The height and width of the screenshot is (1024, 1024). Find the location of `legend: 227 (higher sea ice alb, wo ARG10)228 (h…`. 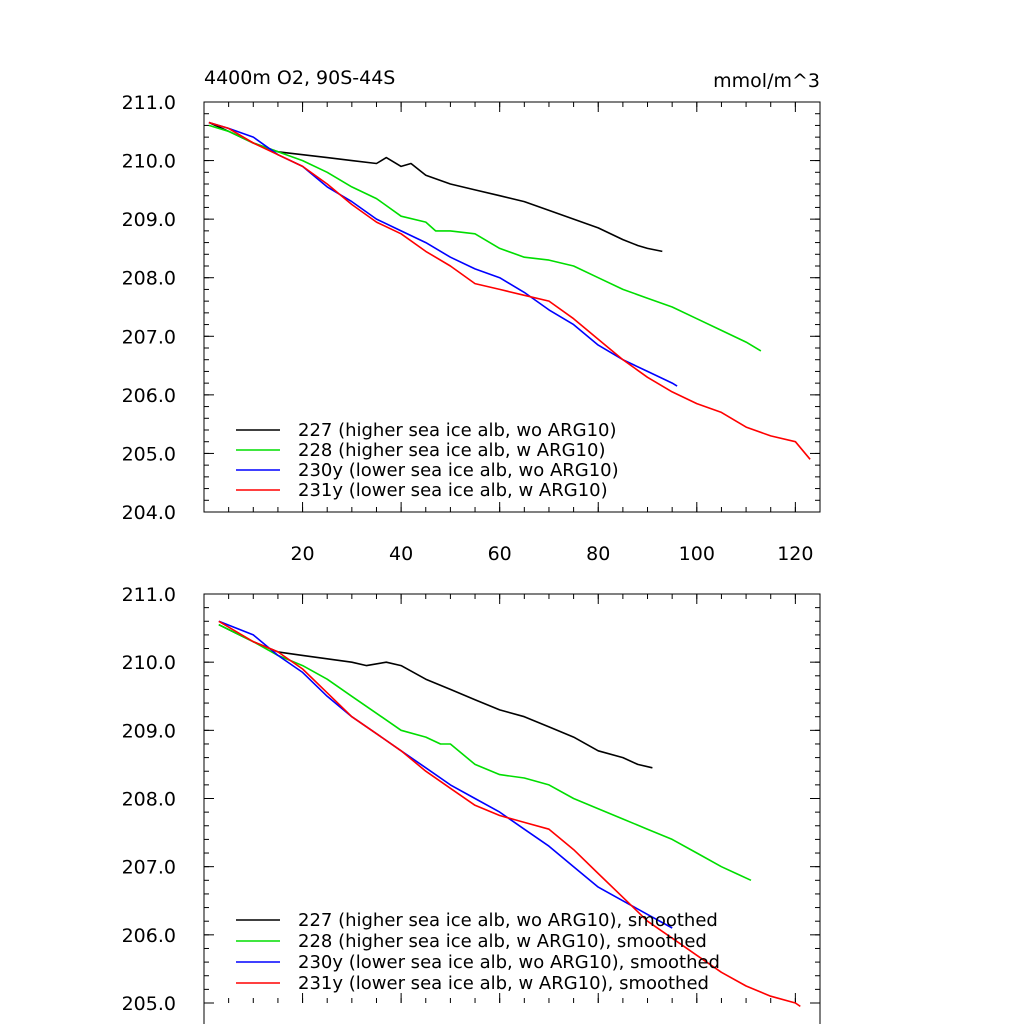

legend: 227 (higher sea ice alb, wo ARG10)228 (h… is located at coordinates (427, 460).